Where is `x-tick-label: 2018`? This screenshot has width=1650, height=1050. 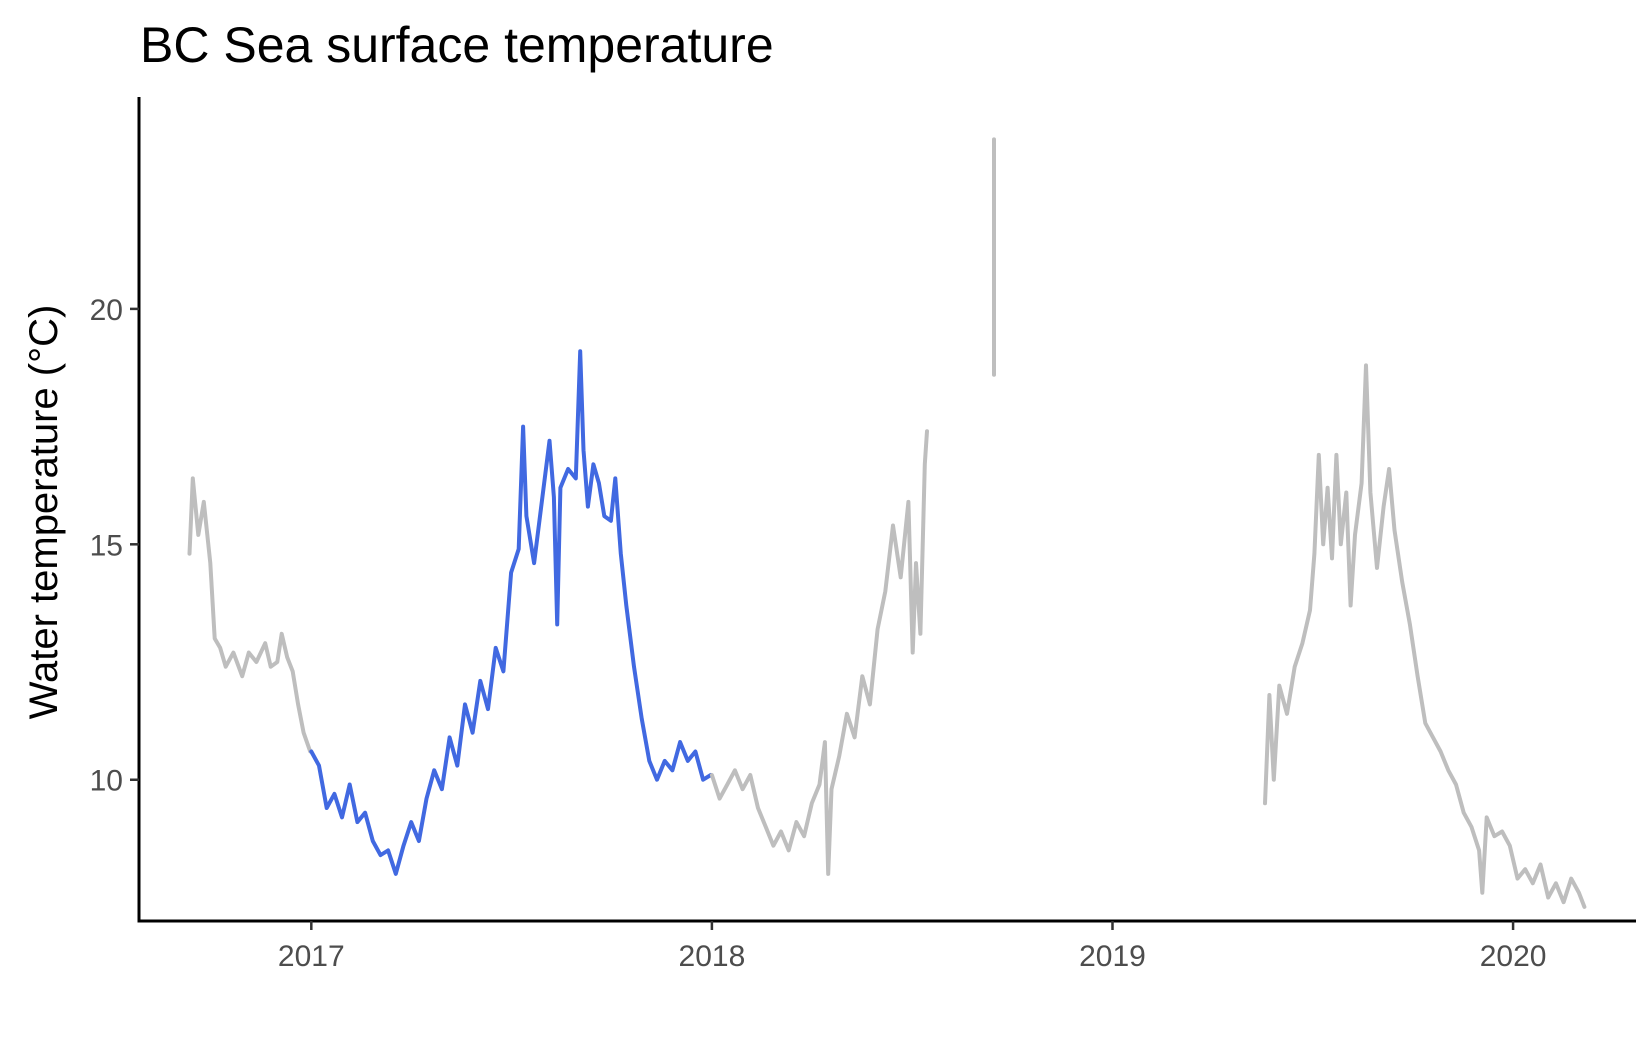 x-tick-label: 2018 is located at coordinates (712, 956).